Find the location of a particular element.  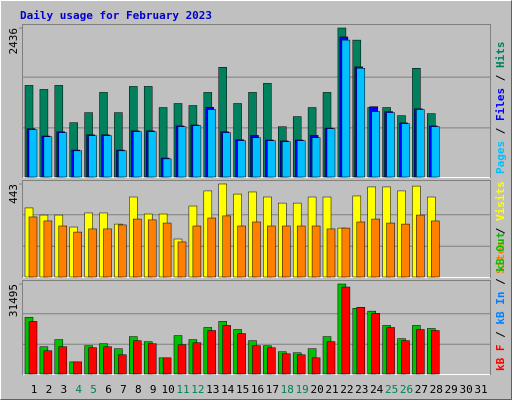

x-tick-label: 3 is located at coordinates (63, 389).